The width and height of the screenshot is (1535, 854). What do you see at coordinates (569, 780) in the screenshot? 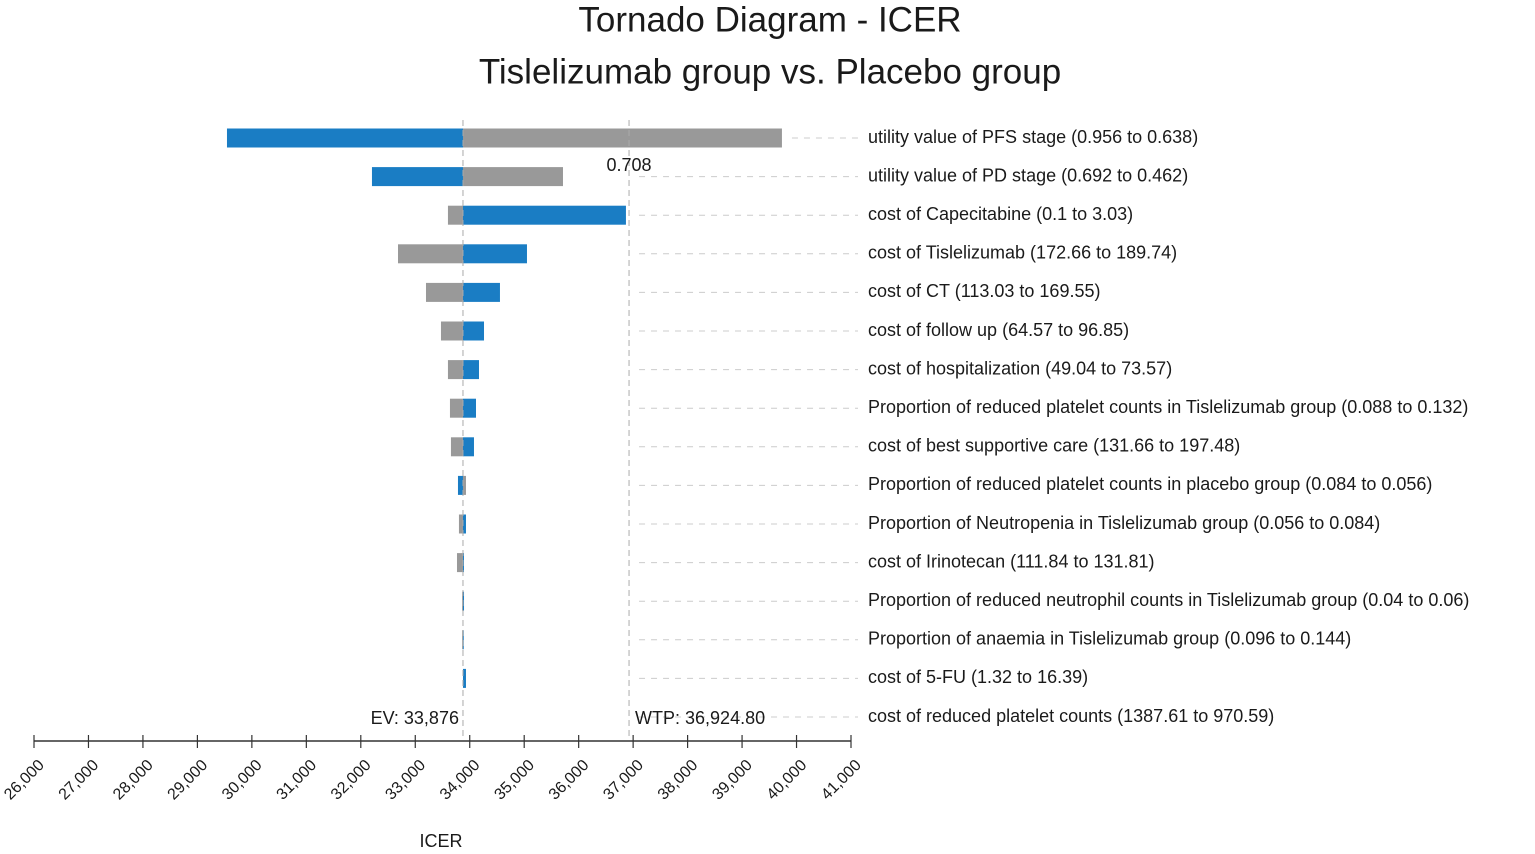
I see `x-tick-label: 36,000` at bounding box center [569, 780].